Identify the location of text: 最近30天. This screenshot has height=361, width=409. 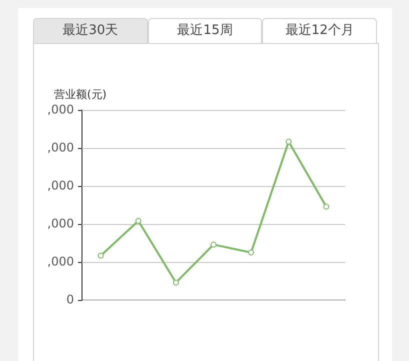
(90, 30).